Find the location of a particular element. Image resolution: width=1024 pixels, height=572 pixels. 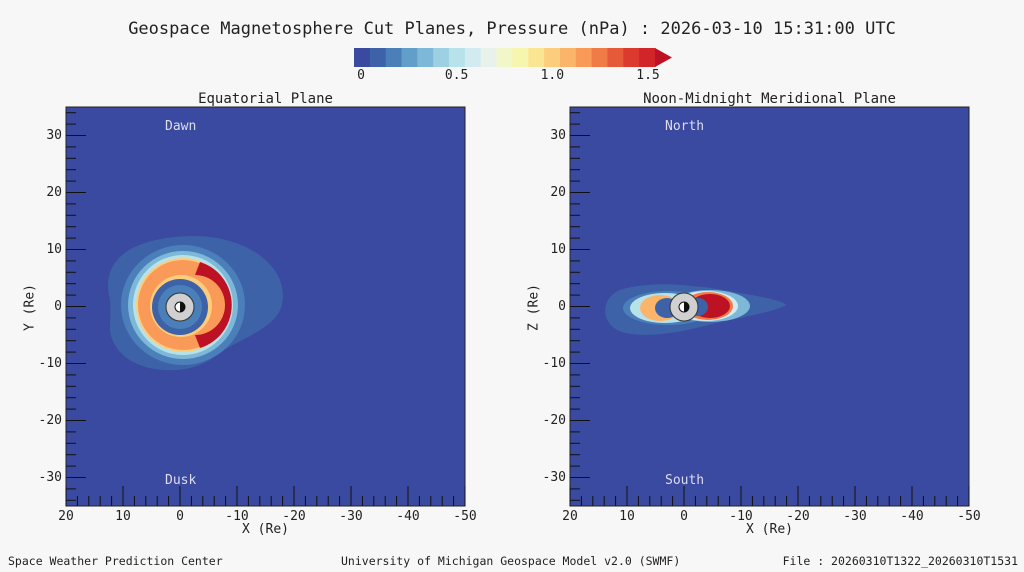

right-xlabel: X (Re) is located at coordinates (769, 529).